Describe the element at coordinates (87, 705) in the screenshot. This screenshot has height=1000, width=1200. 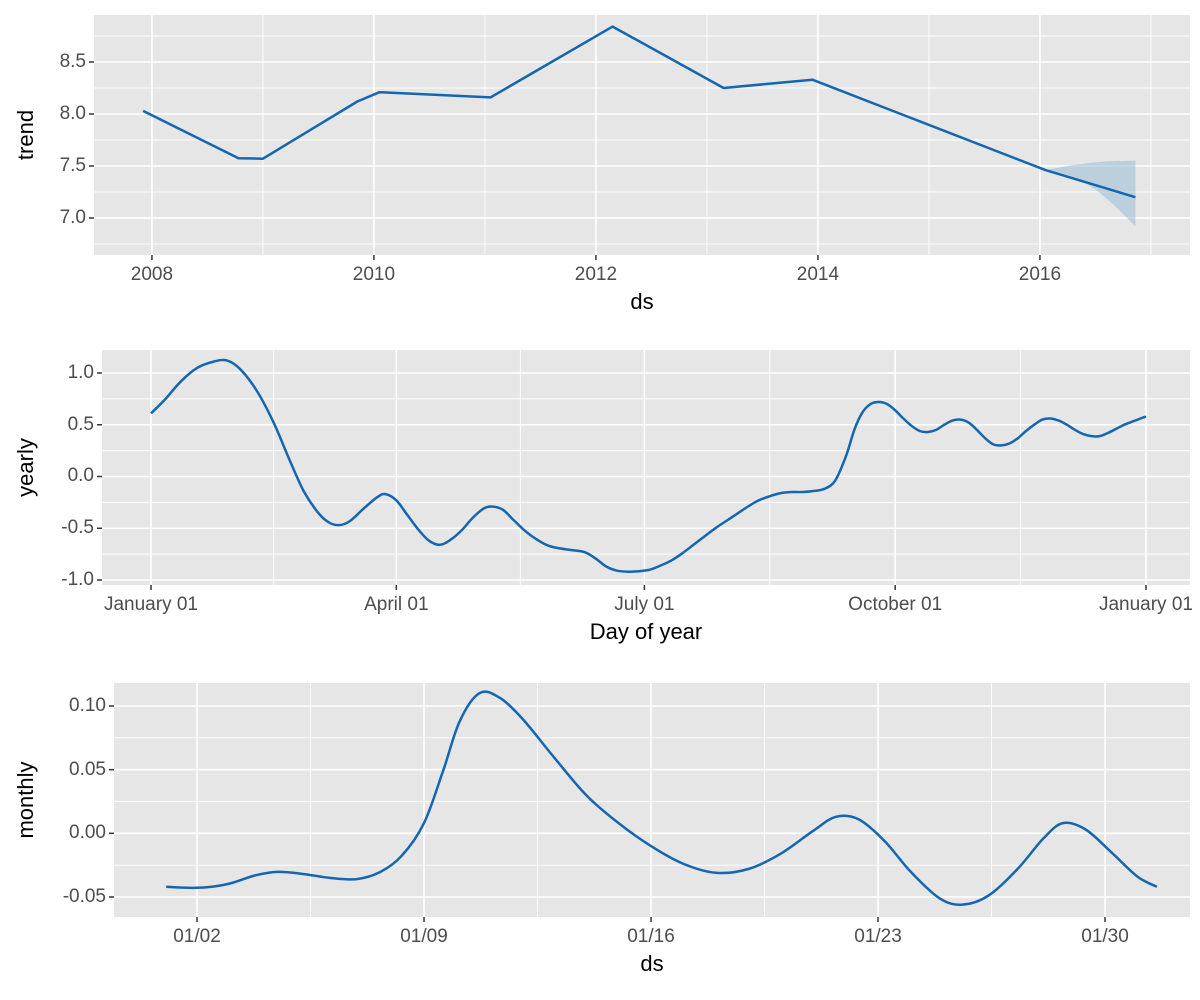
I see `monthly-y-tick-label: 0.10` at that location.